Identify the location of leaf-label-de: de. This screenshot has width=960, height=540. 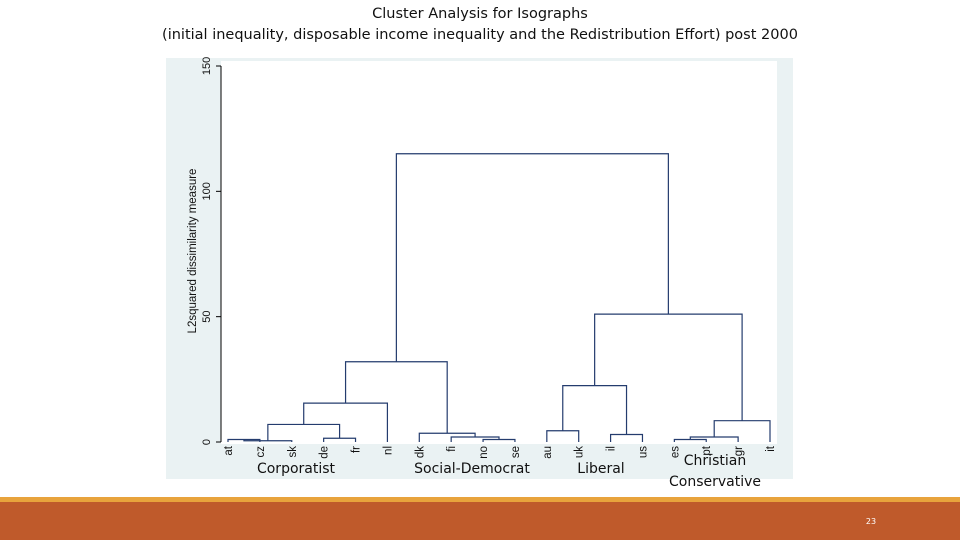
(325, 452).